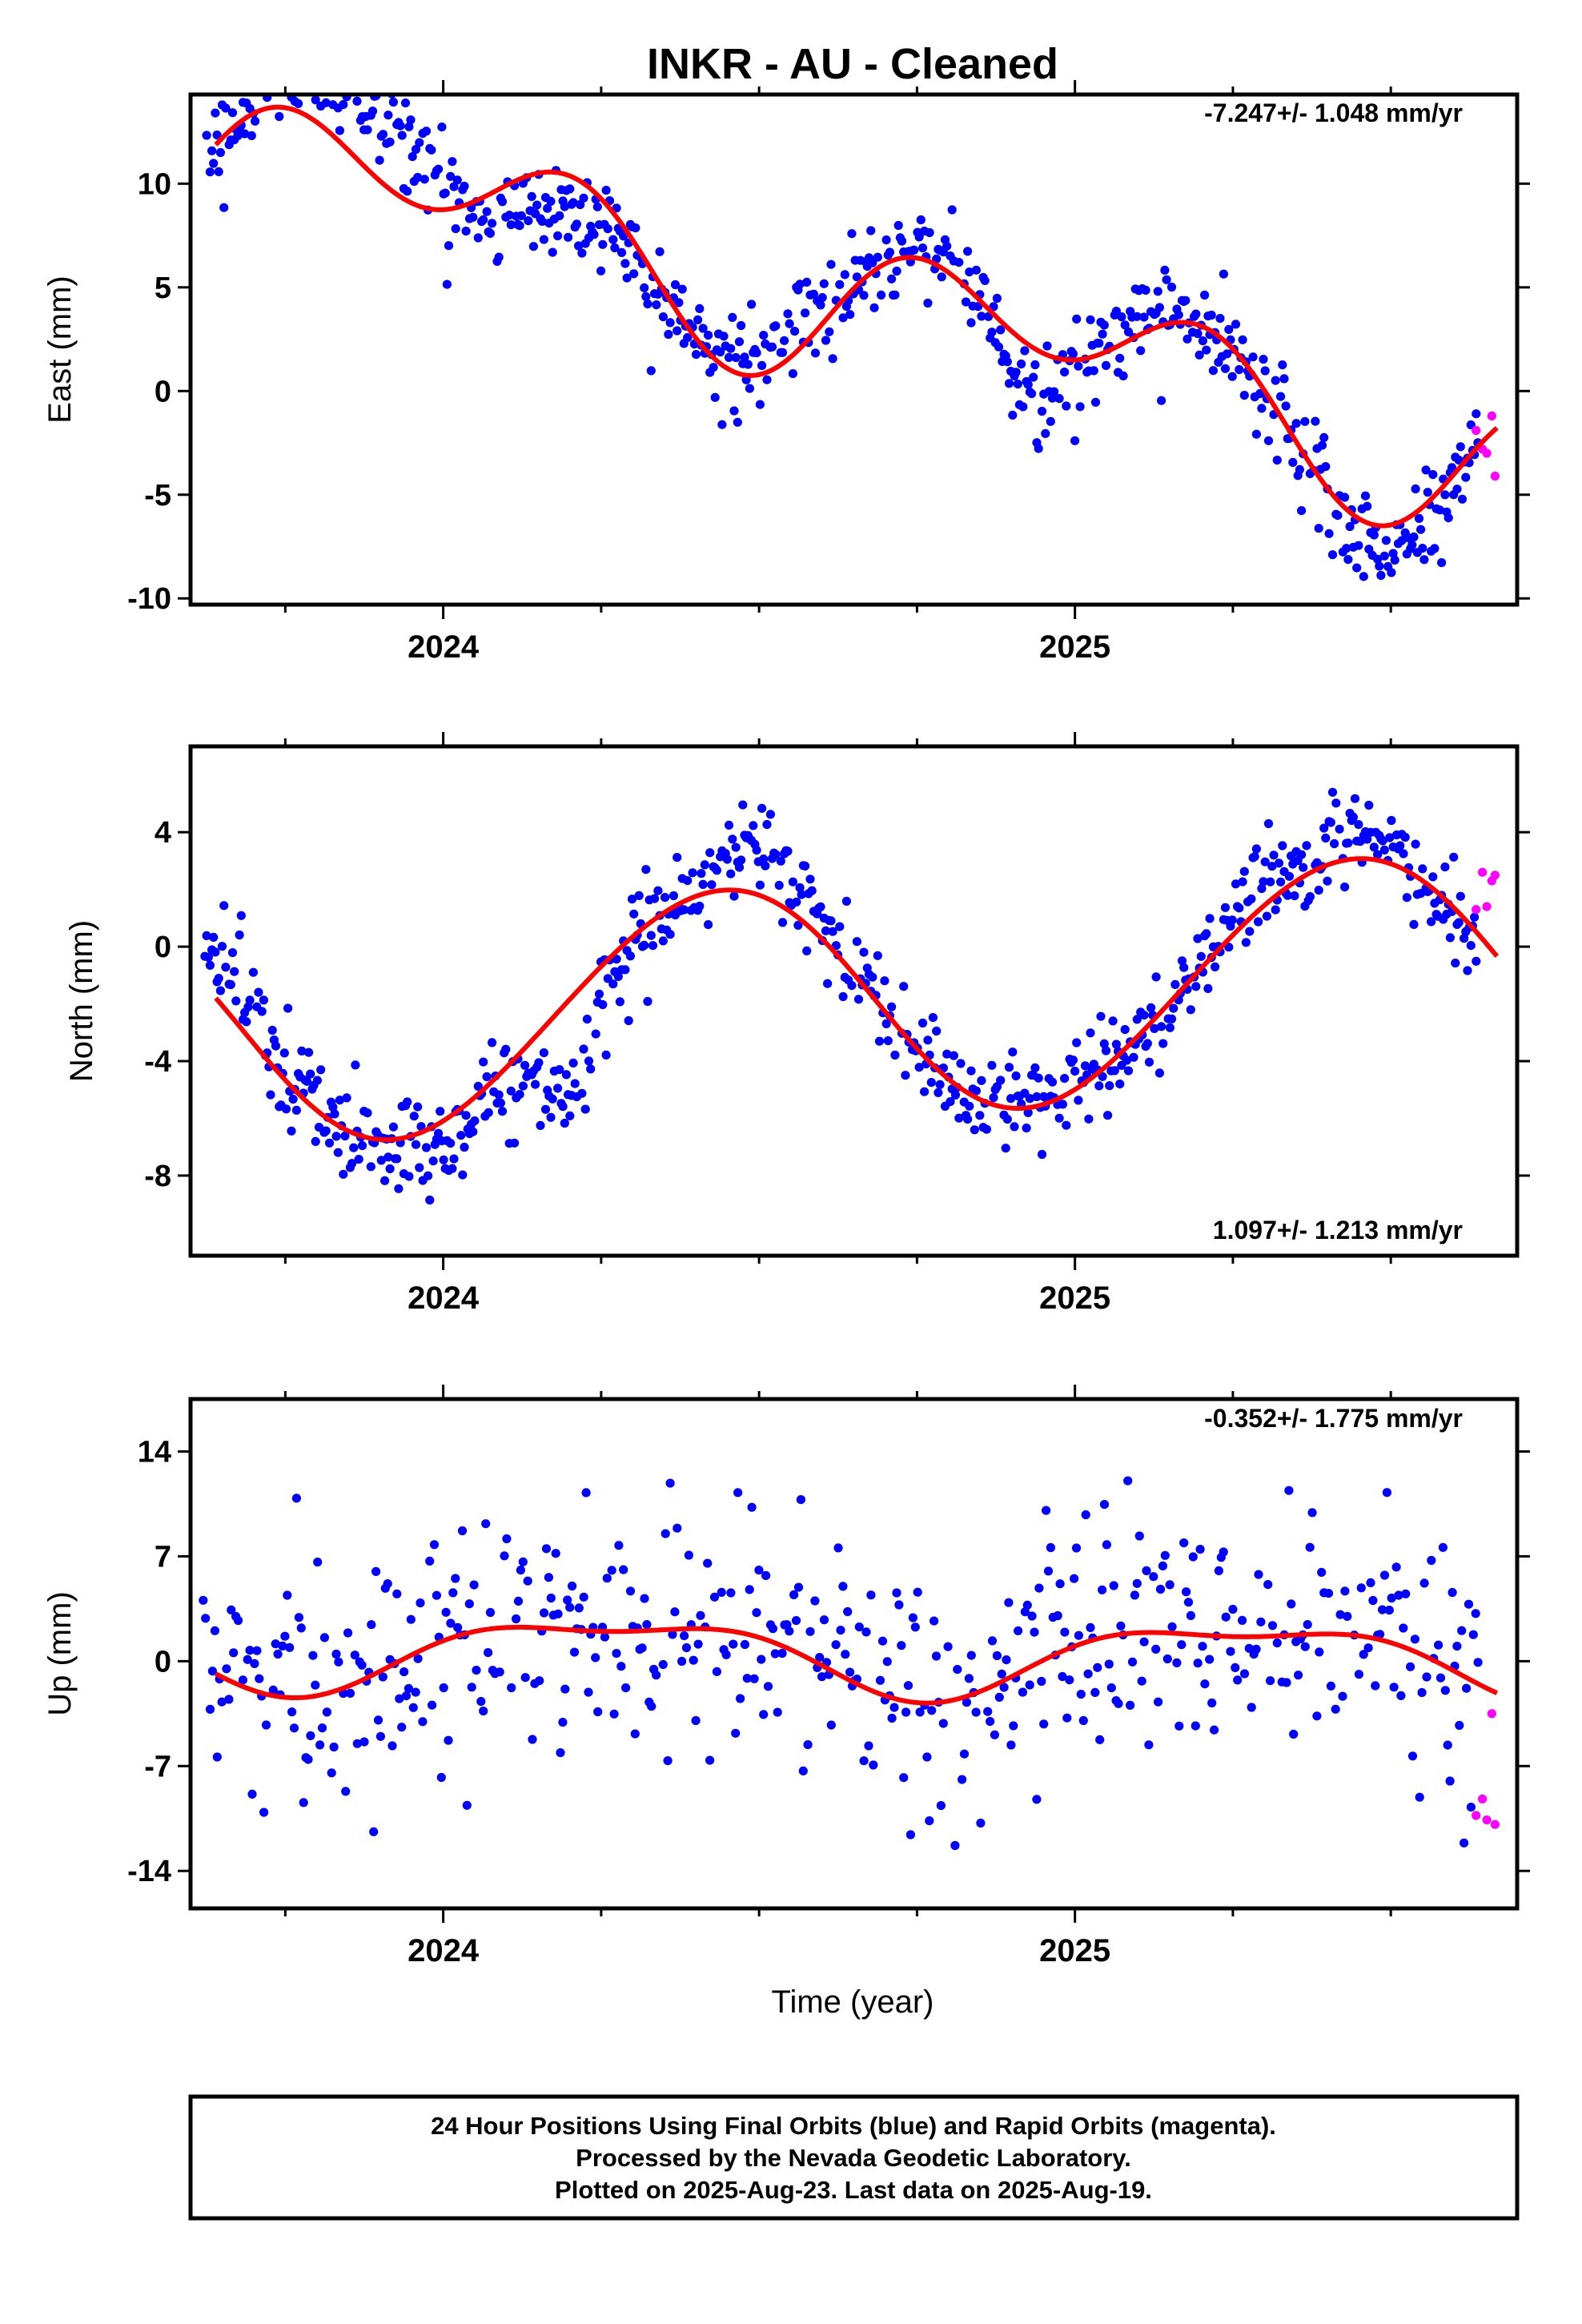 Image resolution: width=1582 pixels, height=2324 pixels. Describe the element at coordinates (81, 1001) in the screenshot. I see `north-y-axis-label: North (mm)` at that location.